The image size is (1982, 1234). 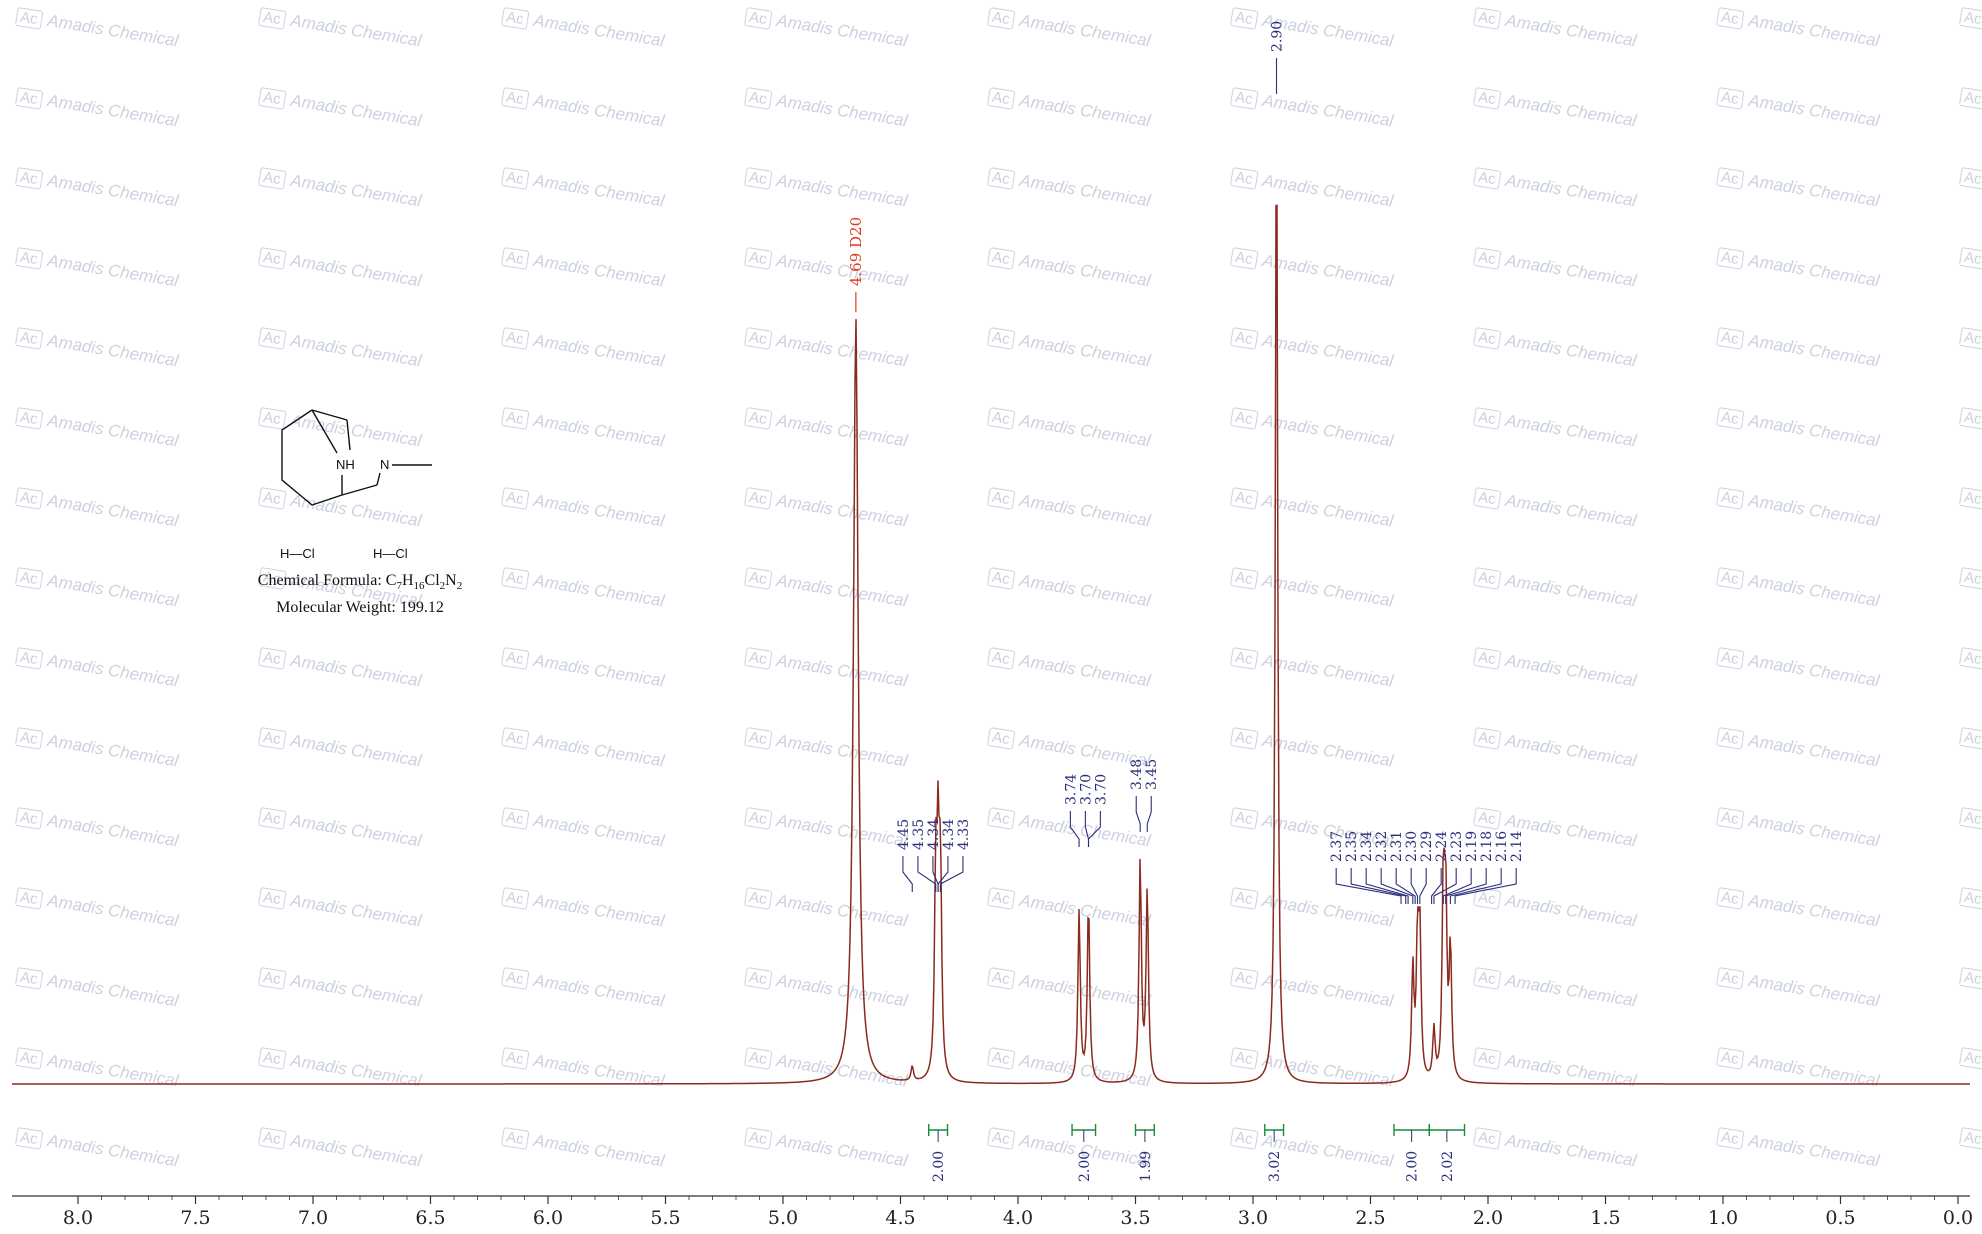 What do you see at coordinates (665, 1218) in the screenshot?
I see `x-tick-label: 5.5` at bounding box center [665, 1218].